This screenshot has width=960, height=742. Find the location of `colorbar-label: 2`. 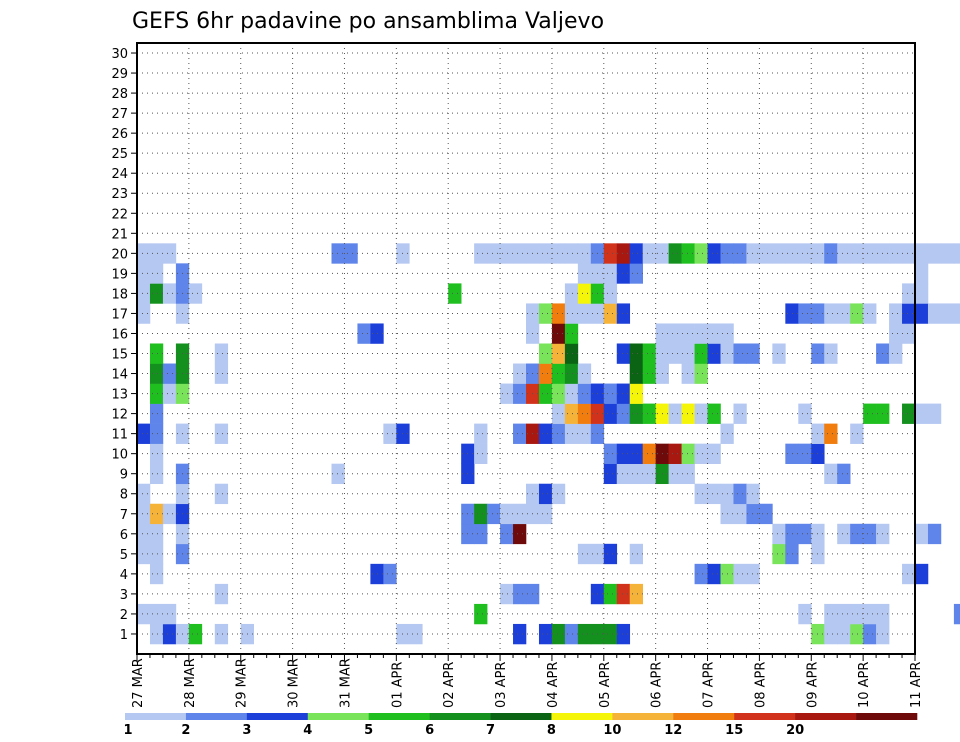

colorbar-label: 2 is located at coordinates (185, 730).